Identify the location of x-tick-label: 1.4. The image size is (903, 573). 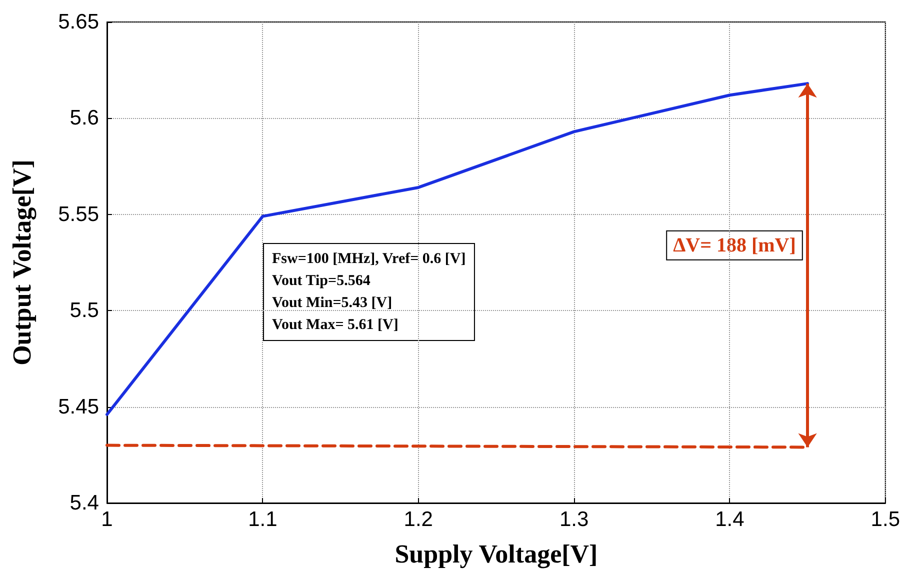
(730, 519).